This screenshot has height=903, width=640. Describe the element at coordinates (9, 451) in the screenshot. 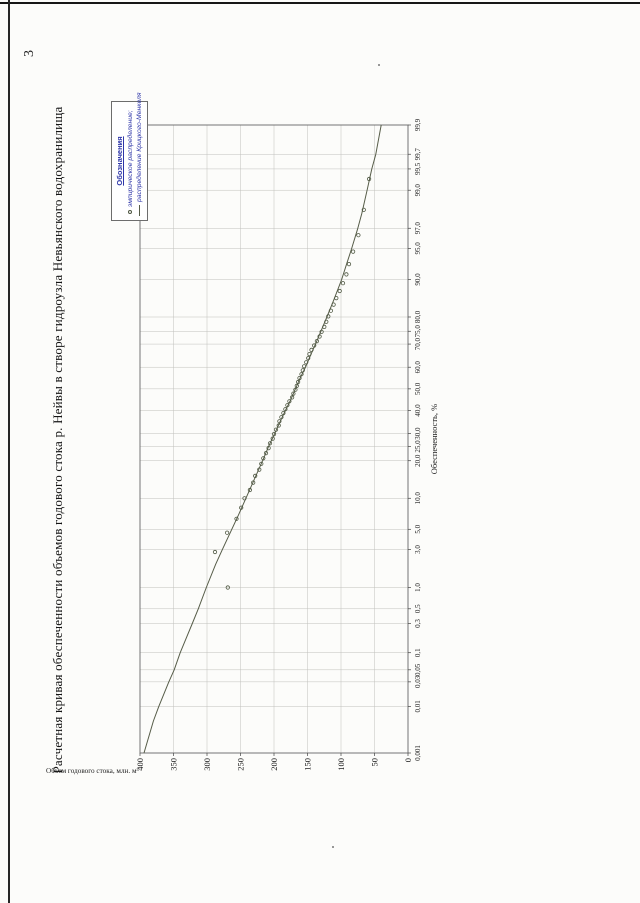

I see `scan-artifact-left-edge` at that location.